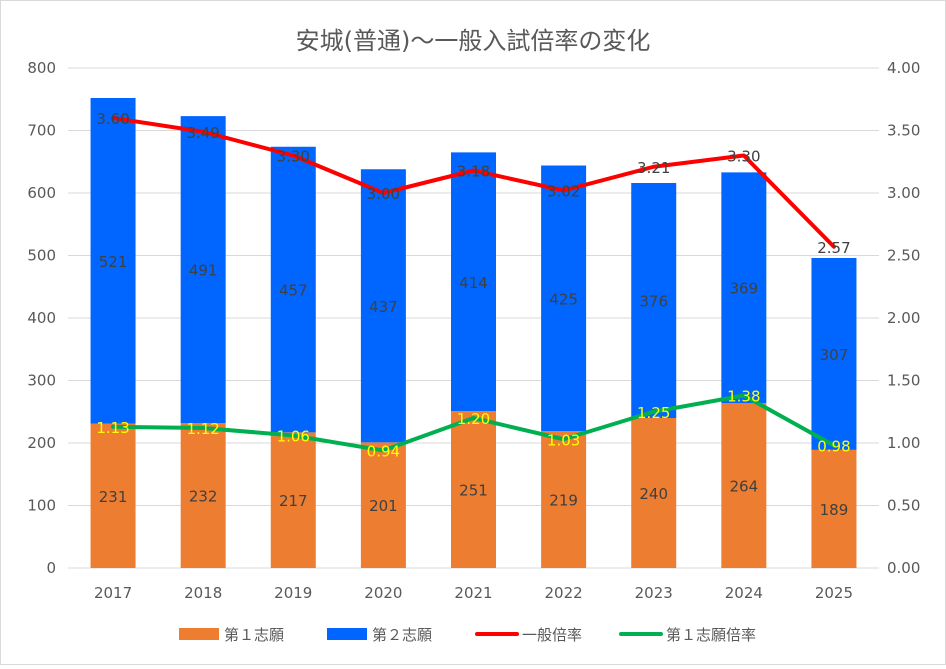  Describe the element at coordinates (254, 635) in the screenshot. I see `legend-label: 第１志願` at that location.